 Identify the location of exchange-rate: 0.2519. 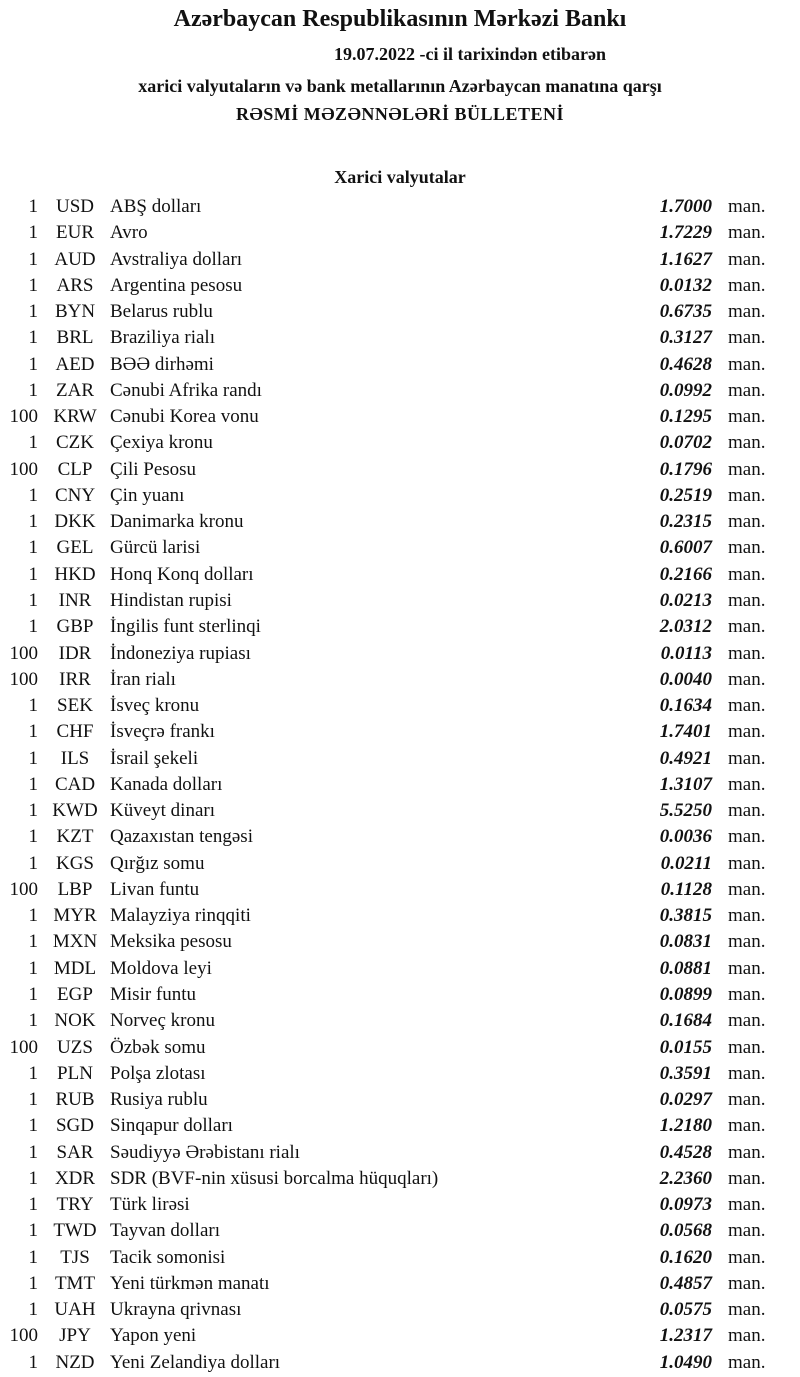
(685, 495).